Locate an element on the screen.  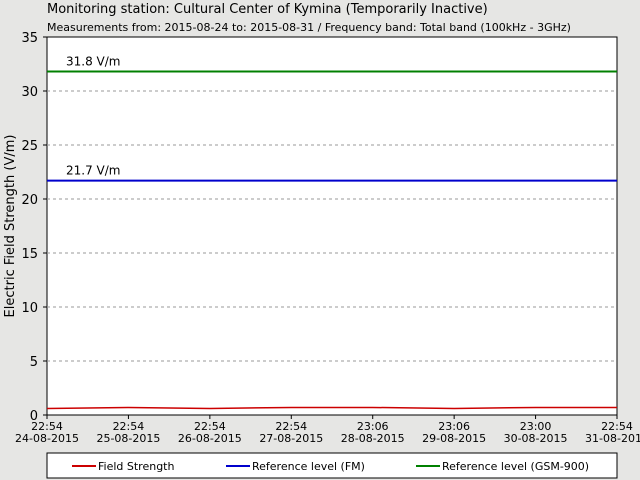
reference-label: 31.8 V/m is located at coordinates (93, 62).